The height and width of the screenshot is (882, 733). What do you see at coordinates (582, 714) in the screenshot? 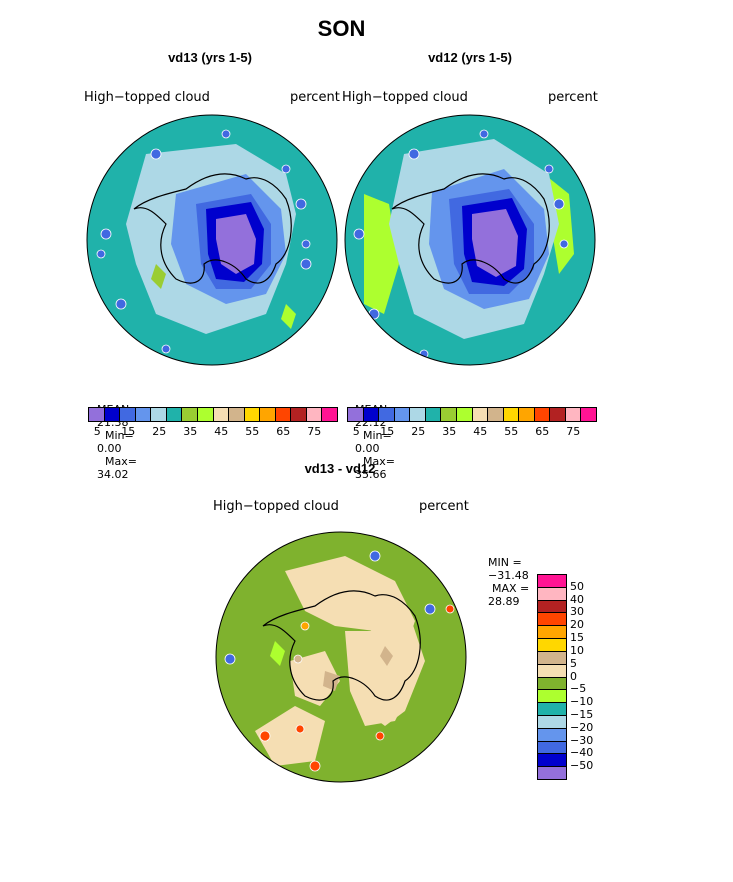
I see `diff-colorbar-tick-label: −15` at bounding box center [582, 714].